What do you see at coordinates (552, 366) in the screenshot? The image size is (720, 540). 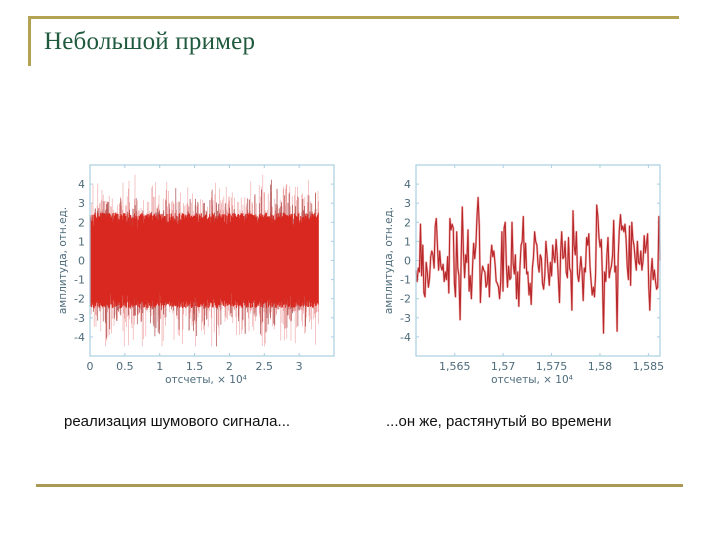 I see `x-tick-label: 1,575` at bounding box center [552, 366].